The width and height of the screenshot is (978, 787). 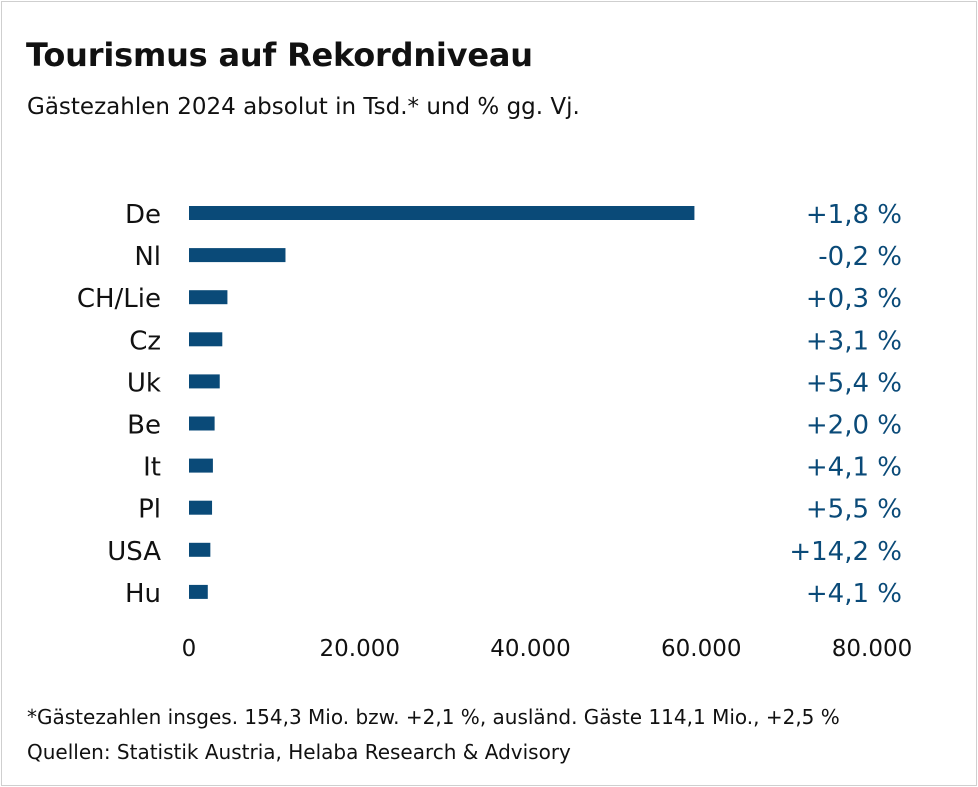 I want to click on change-label: +1,8 %, so click(x=854, y=215).